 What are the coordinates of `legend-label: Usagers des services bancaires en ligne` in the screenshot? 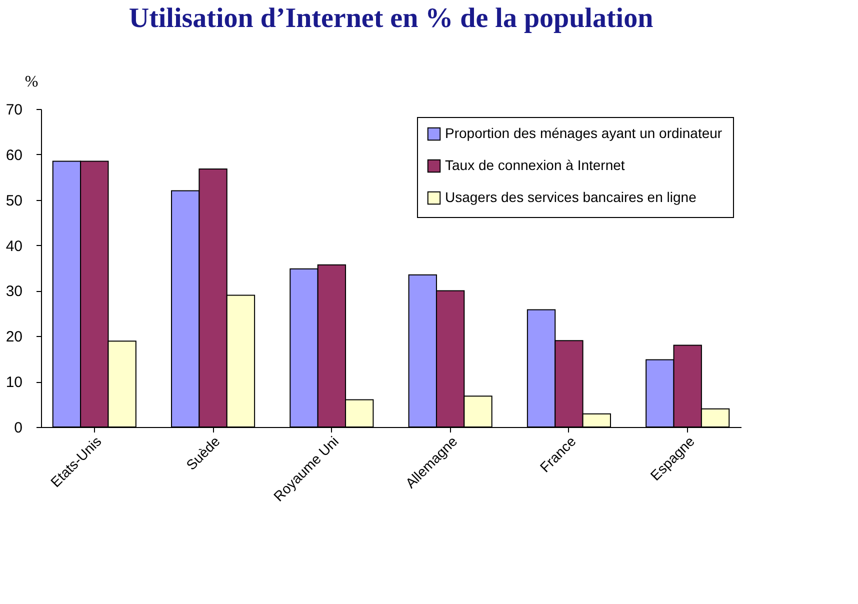 It's located at (571, 197).